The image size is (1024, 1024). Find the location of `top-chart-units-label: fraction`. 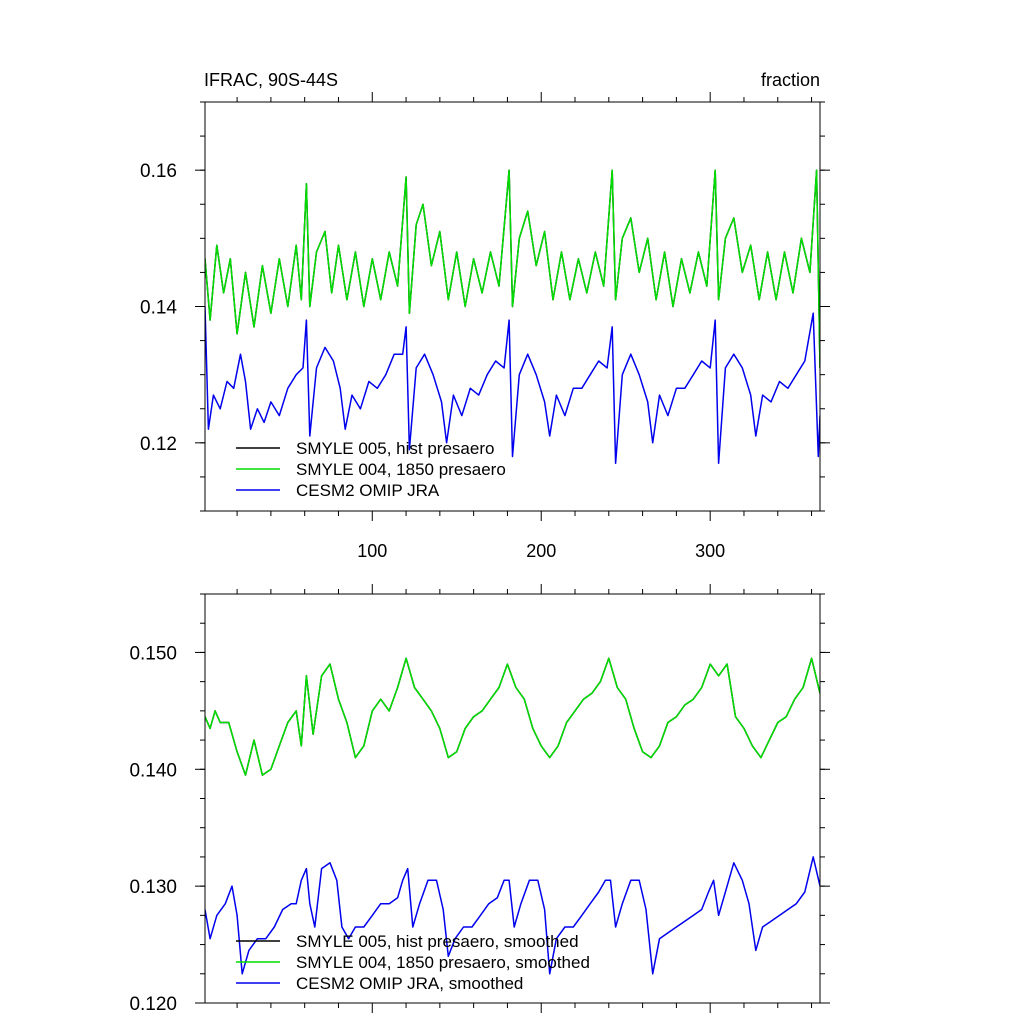

top-chart-units-label: fraction is located at coordinates (790, 80).